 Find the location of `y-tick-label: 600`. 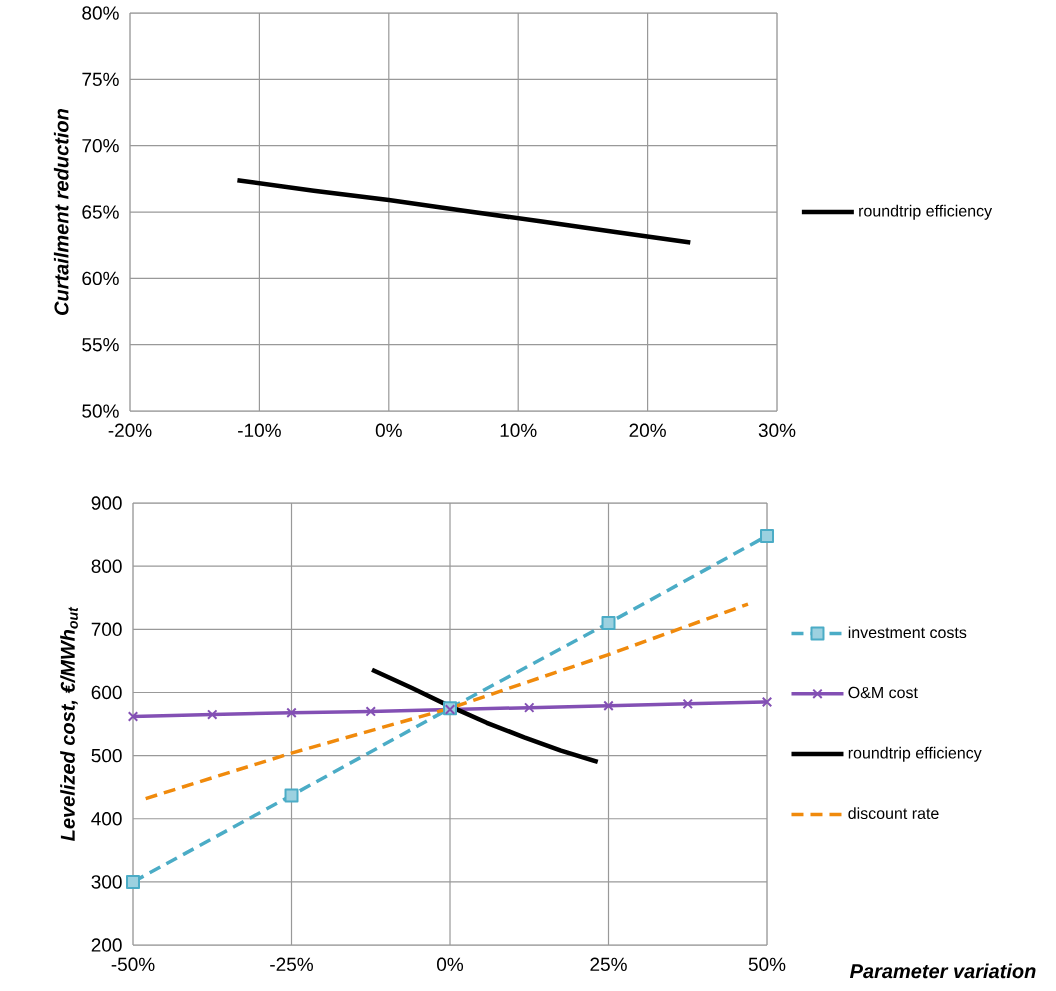

y-tick-label: 600 is located at coordinates (106, 692).